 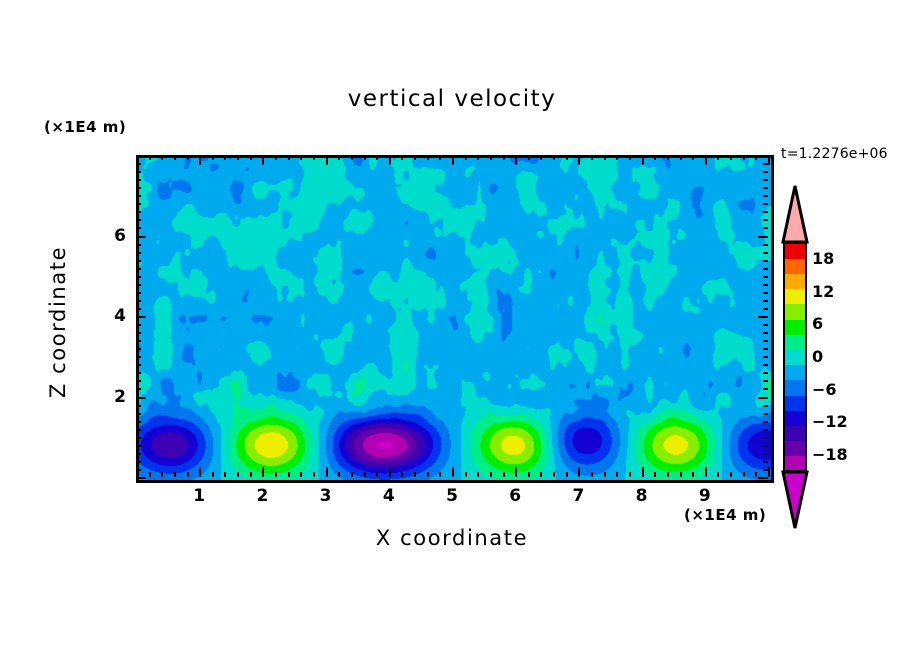 I want to click on colorbar-tick-label: −6, so click(x=824, y=389).